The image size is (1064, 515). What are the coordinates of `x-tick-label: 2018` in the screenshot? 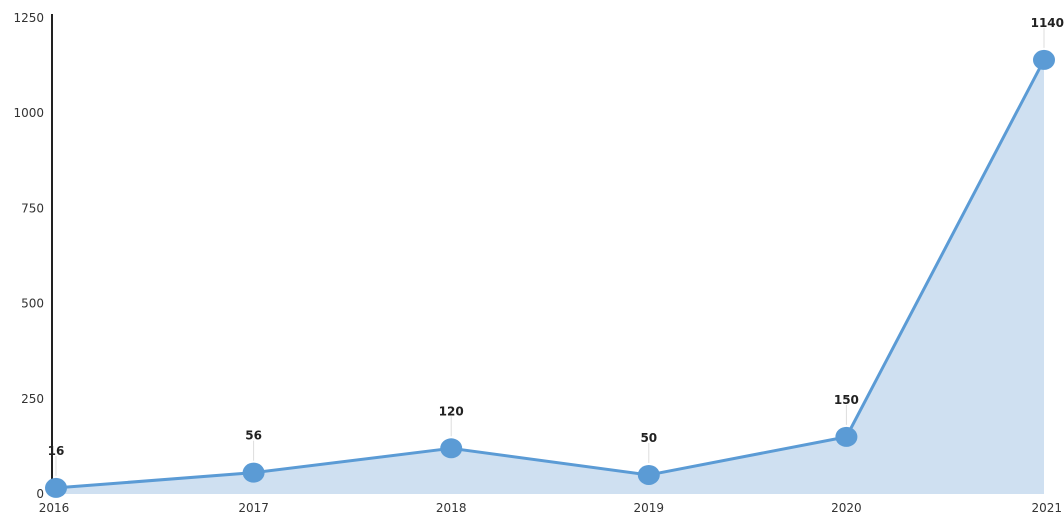 It's located at (451, 508).